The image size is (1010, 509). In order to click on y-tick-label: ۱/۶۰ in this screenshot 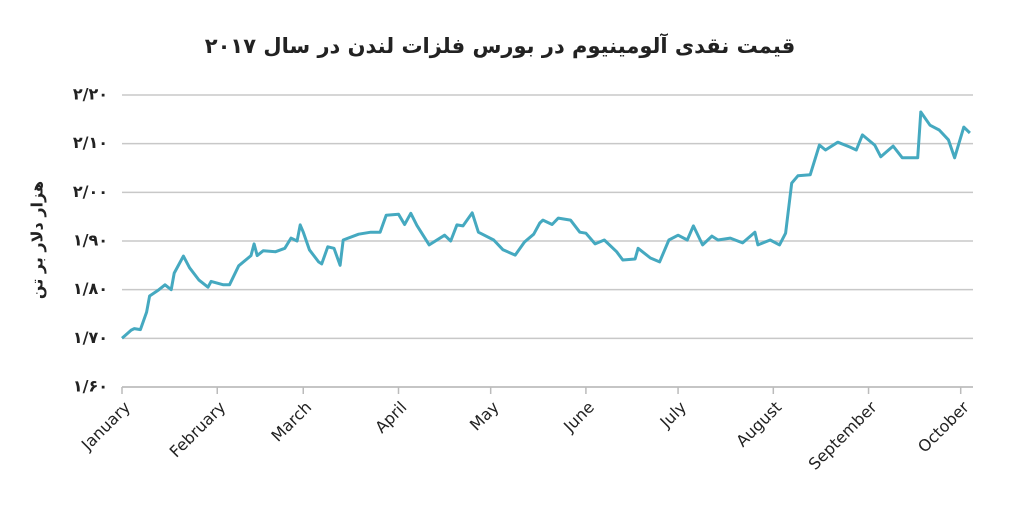, I will do `click(90, 386)`.